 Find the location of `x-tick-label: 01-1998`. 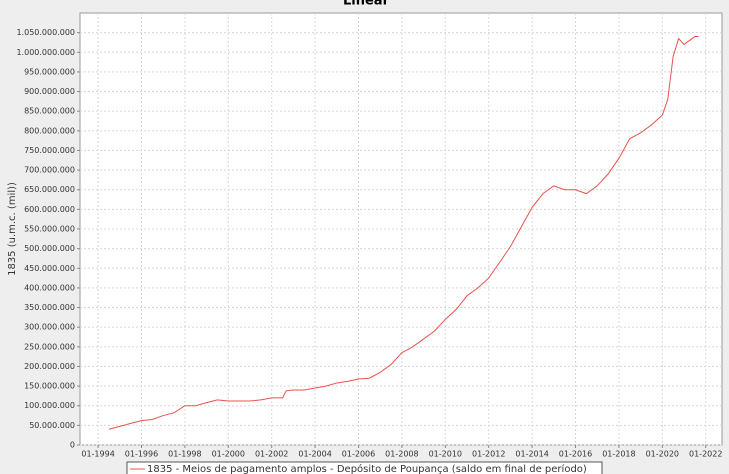

x-tick-label: 01-1998 is located at coordinates (184, 454).